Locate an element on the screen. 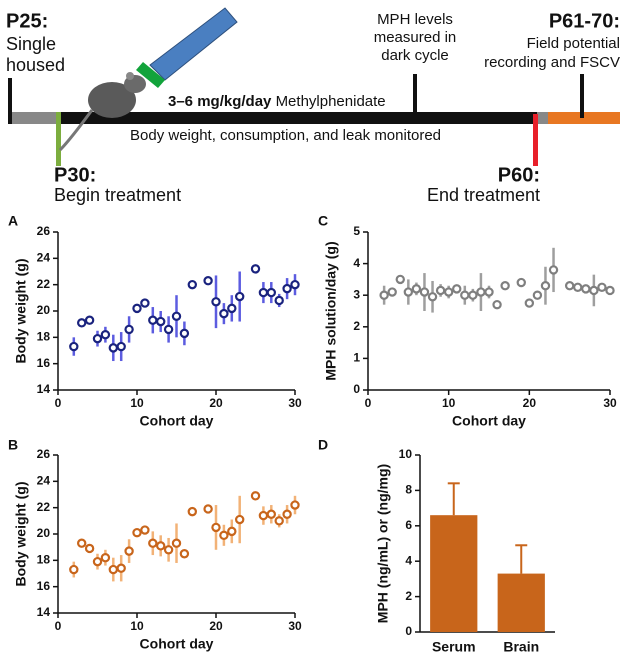  y-tick-label: 8 is located at coordinates (408, 490).